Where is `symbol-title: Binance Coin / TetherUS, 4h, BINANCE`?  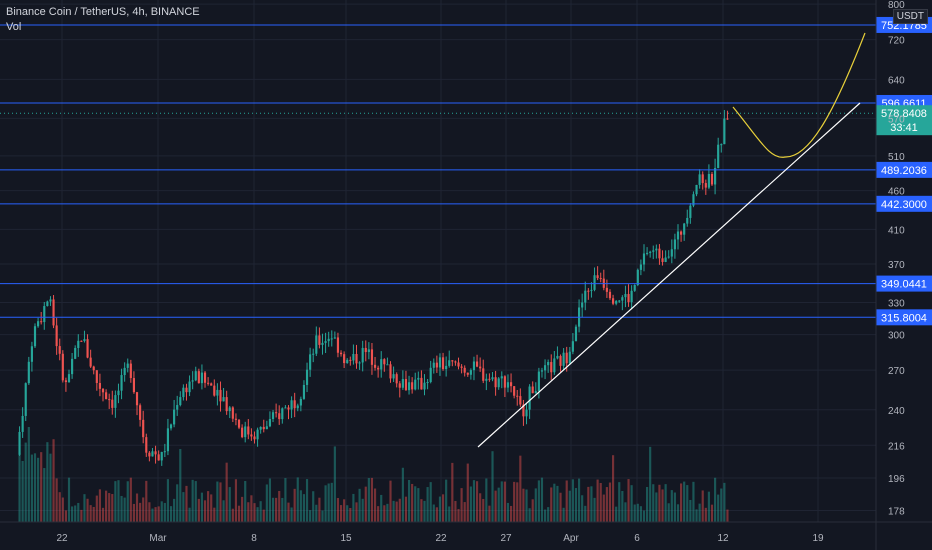
symbol-title: Binance Coin / TetherUS, 4h, BINANCE is located at coordinates (103, 12).